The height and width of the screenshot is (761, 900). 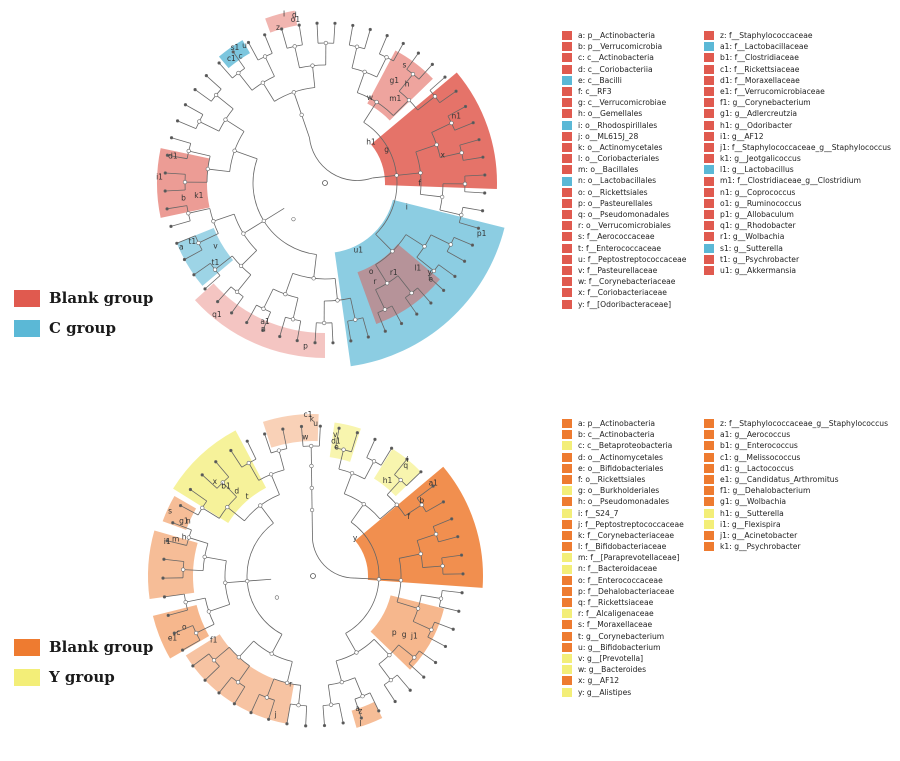 I want to click on taxon-top-swatch-b, so click(x=567, y=47).